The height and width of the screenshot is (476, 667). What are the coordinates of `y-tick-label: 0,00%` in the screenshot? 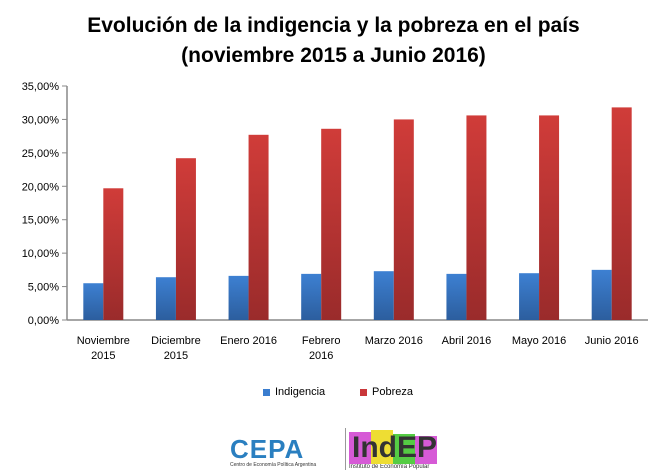 It's located at (43, 321).